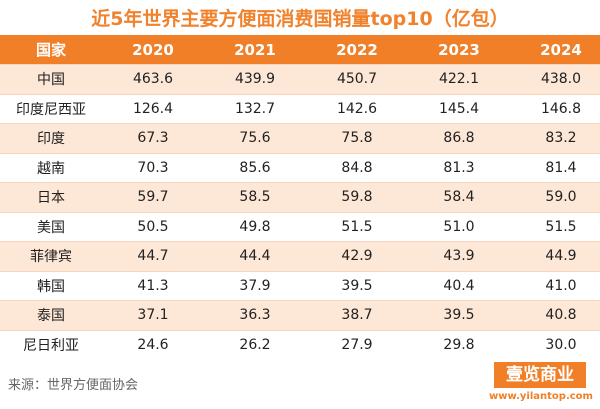  What do you see at coordinates (357, 138) in the screenshot?
I see `value-cell: 75.8` at bounding box center [357, 138].